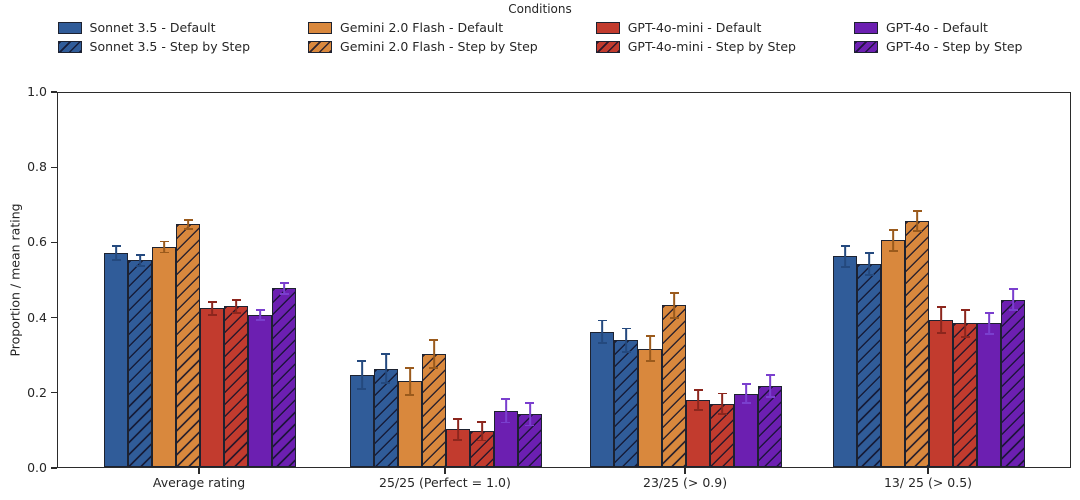 The height and width of the screenshot is (500, 1080). What do you see at coordinates (937, 27) in the screenshot?
I see `legend-label: GPT-4o - Default` at bounding box center [937, 27].